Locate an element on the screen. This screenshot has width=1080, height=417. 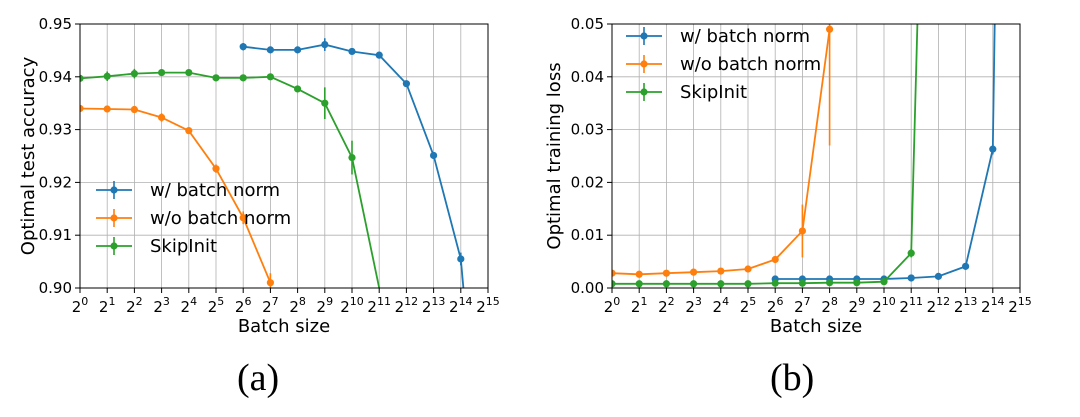
x-tick-label: 22 is located at coordinates (666, 305).